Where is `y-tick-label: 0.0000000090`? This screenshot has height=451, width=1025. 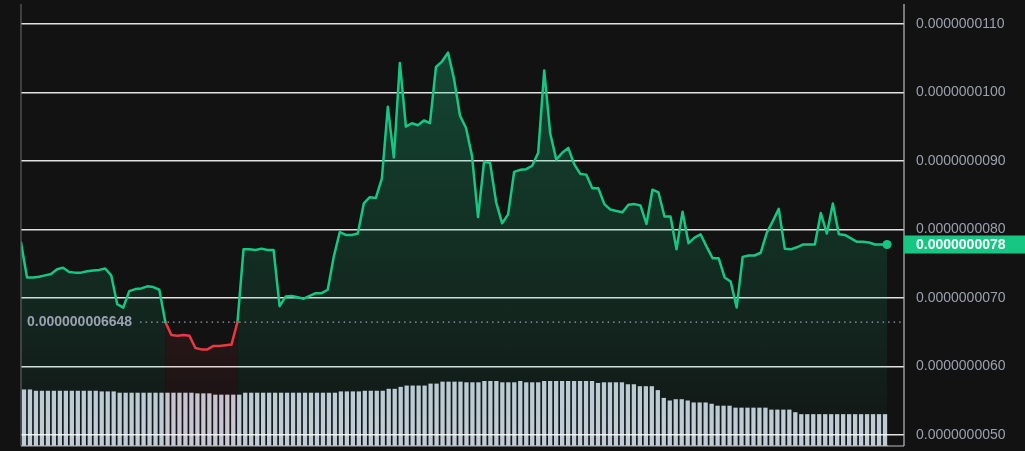 y-tick-label: 0.0000000090 is located at coordinates (961, 159).